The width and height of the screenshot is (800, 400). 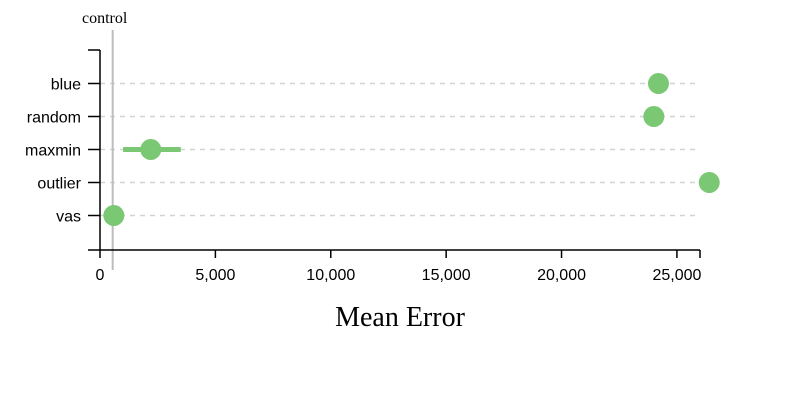 What do you see at coordinates (53, 151) in the screenshot?
I see `y-tick-label-maxmin: maxmin` at bounding box center [53, 151].